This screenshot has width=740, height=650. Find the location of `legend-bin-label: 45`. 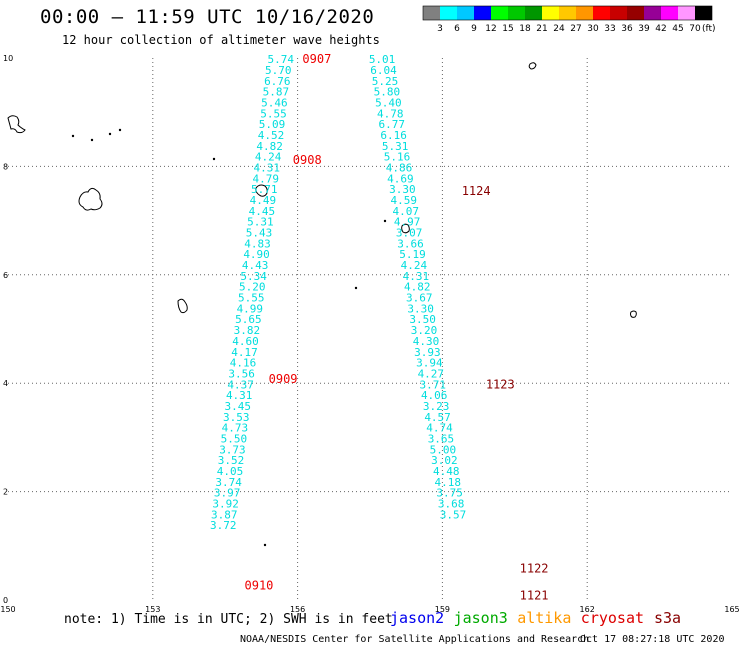

legend-bin-label: 45 is located at coordinates (677, 29).